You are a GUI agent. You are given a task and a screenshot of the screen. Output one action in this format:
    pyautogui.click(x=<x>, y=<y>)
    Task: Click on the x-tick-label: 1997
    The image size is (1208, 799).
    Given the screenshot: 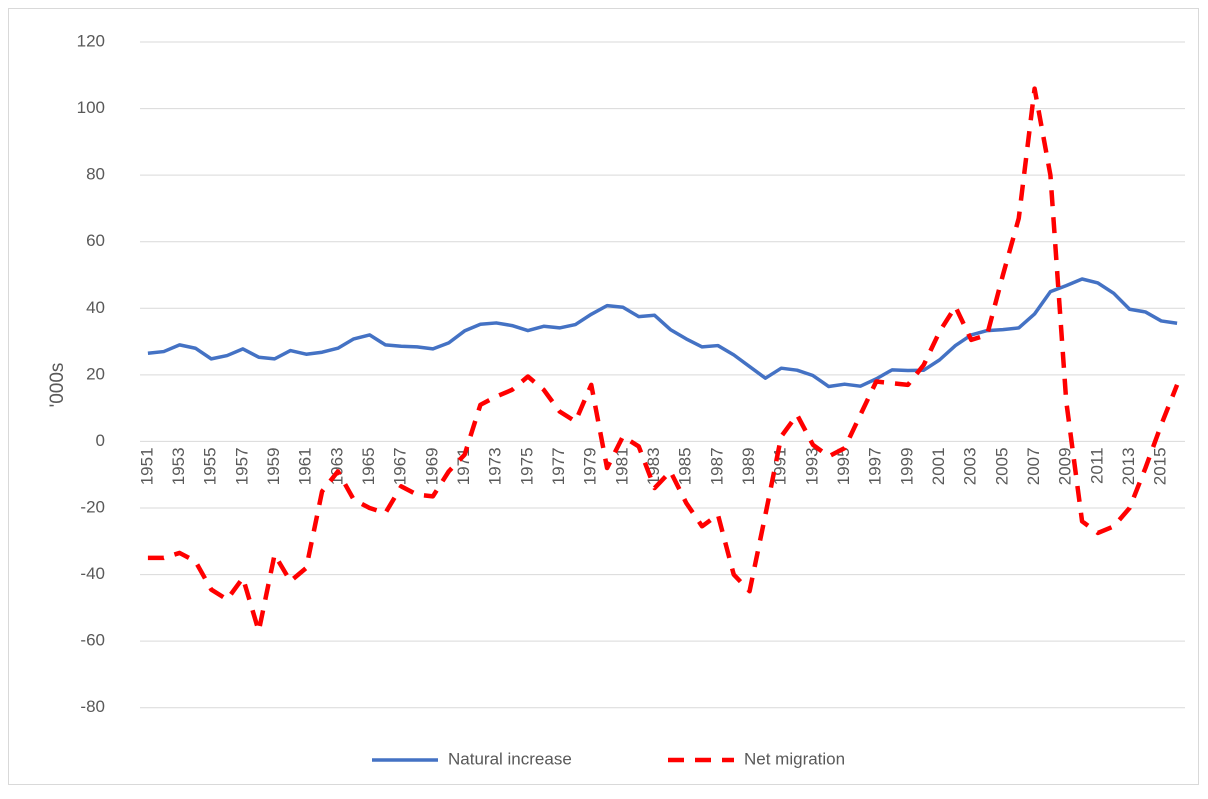 What is the action you would take?
    pyautogui.click(x=875, y=466)
    